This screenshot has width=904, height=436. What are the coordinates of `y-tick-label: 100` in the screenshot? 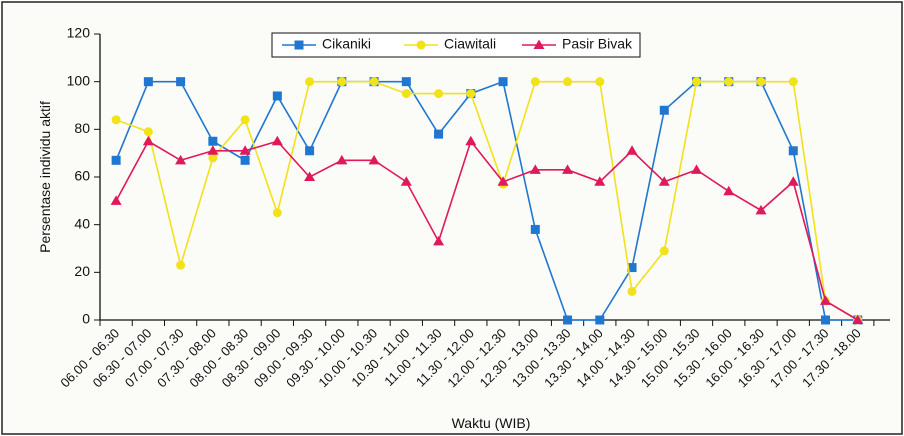 It's located at (79, 80).